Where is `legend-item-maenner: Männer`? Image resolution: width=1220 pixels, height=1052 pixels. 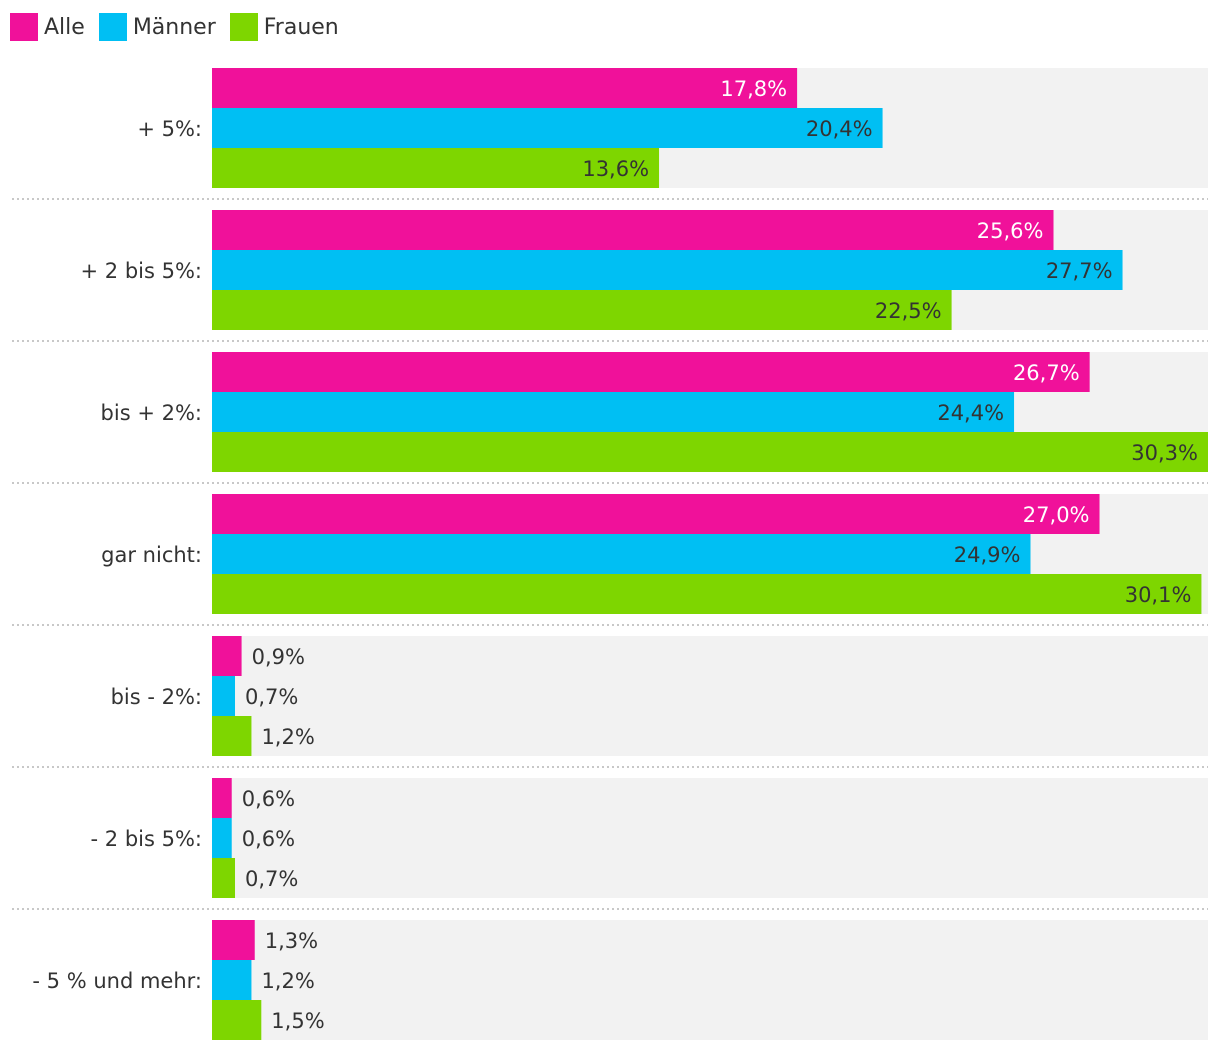 legend-item-maenner: Männer is located at coordinates (157, 27).